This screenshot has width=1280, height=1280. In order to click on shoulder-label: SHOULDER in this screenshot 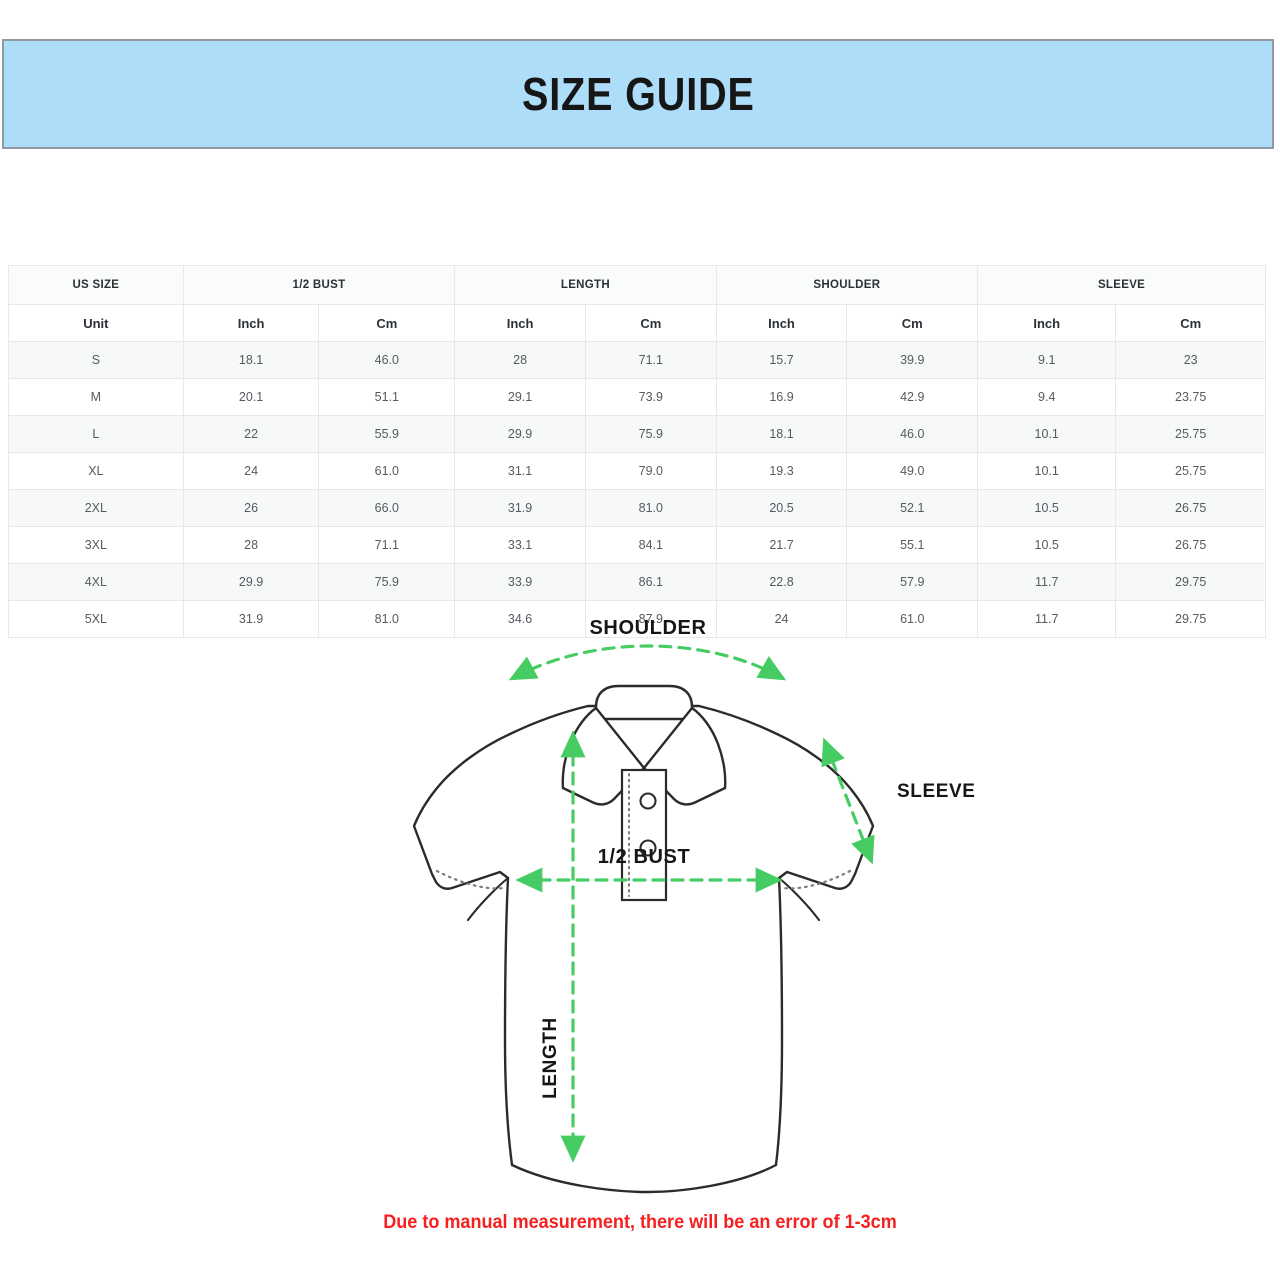, I will do `click(647, 629)`.